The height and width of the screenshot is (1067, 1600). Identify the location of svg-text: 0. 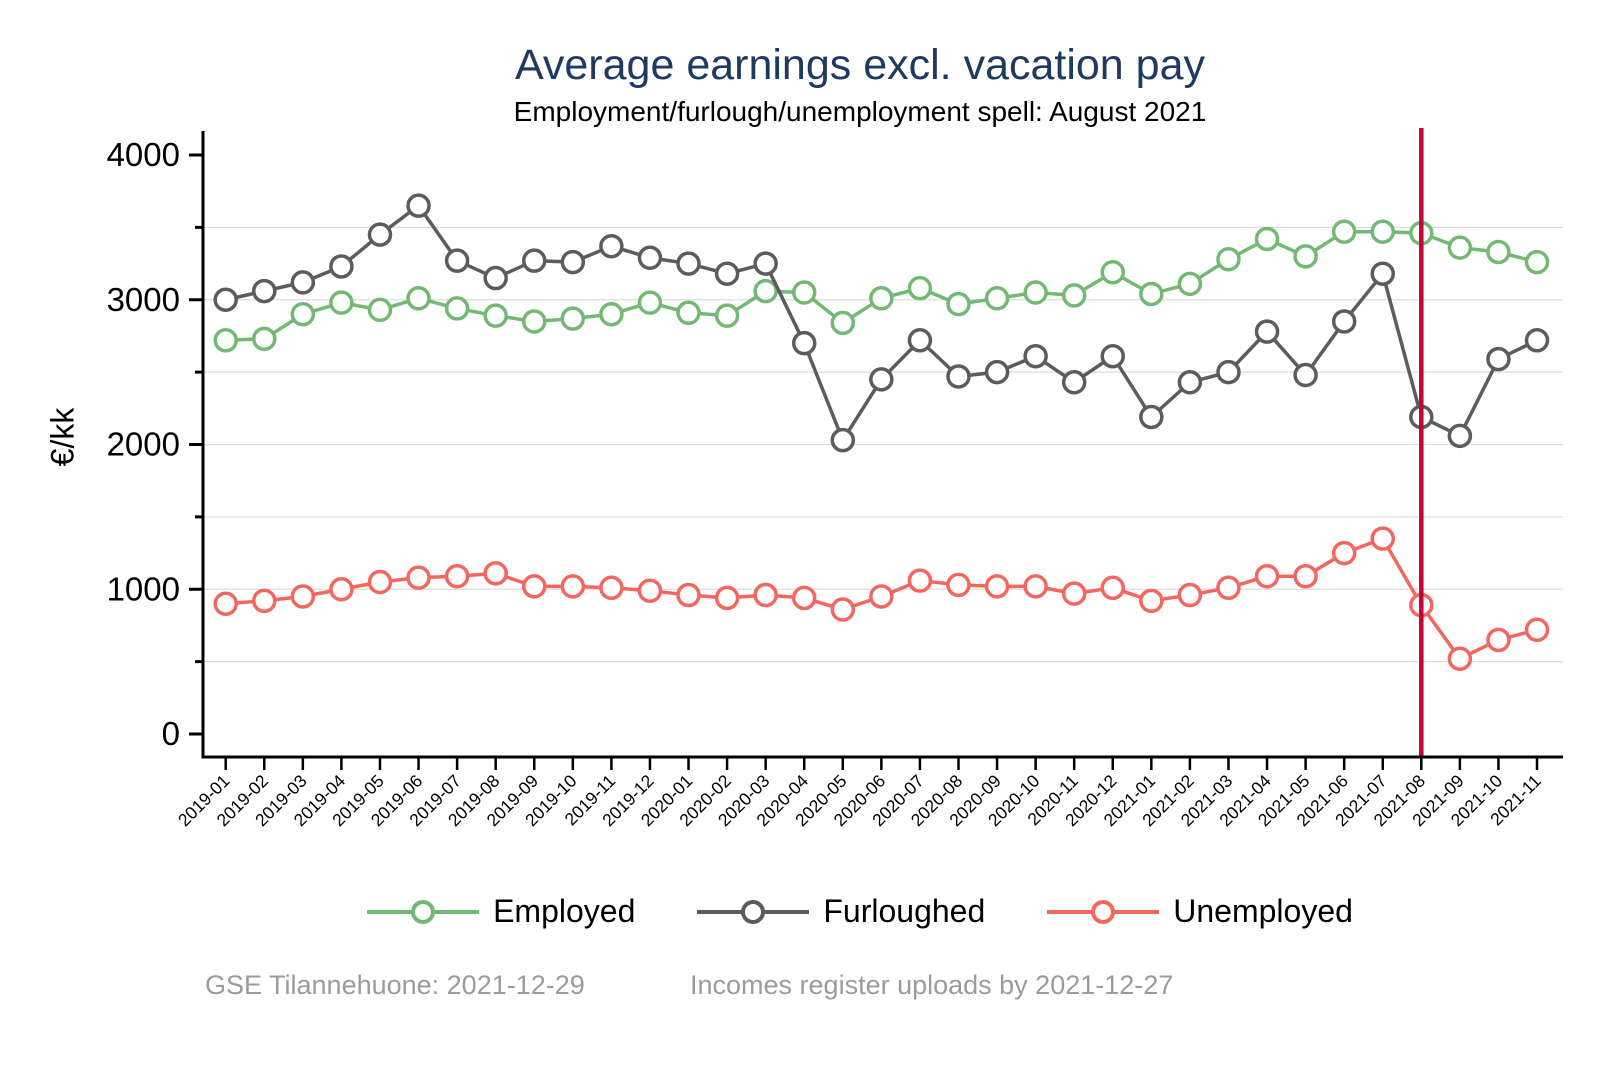
(171, 733).